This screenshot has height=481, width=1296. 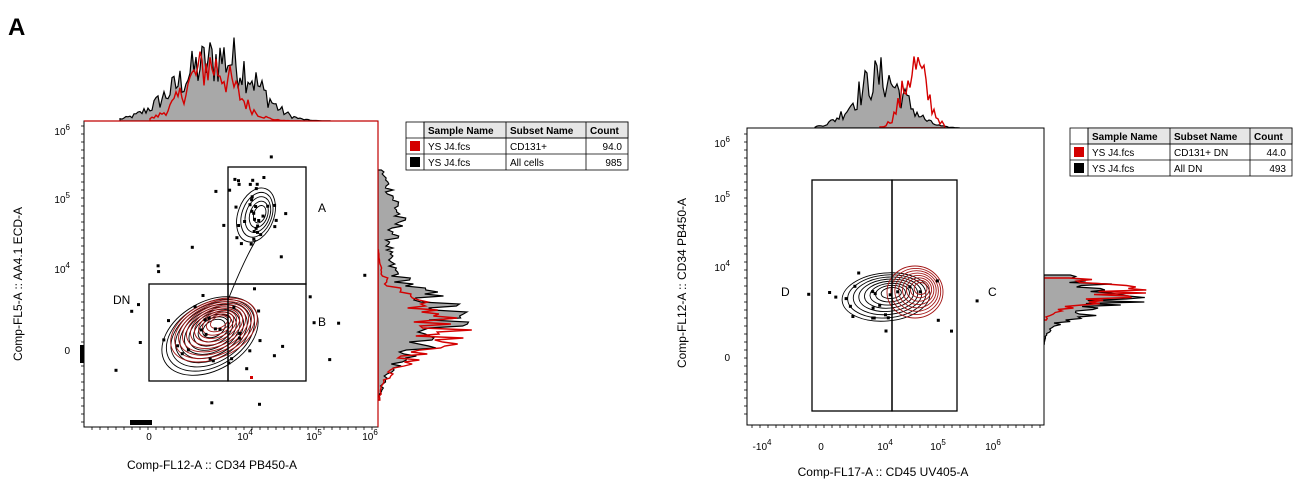 I want to click on tick-label: 10⁴, so click(x=885, y=445).